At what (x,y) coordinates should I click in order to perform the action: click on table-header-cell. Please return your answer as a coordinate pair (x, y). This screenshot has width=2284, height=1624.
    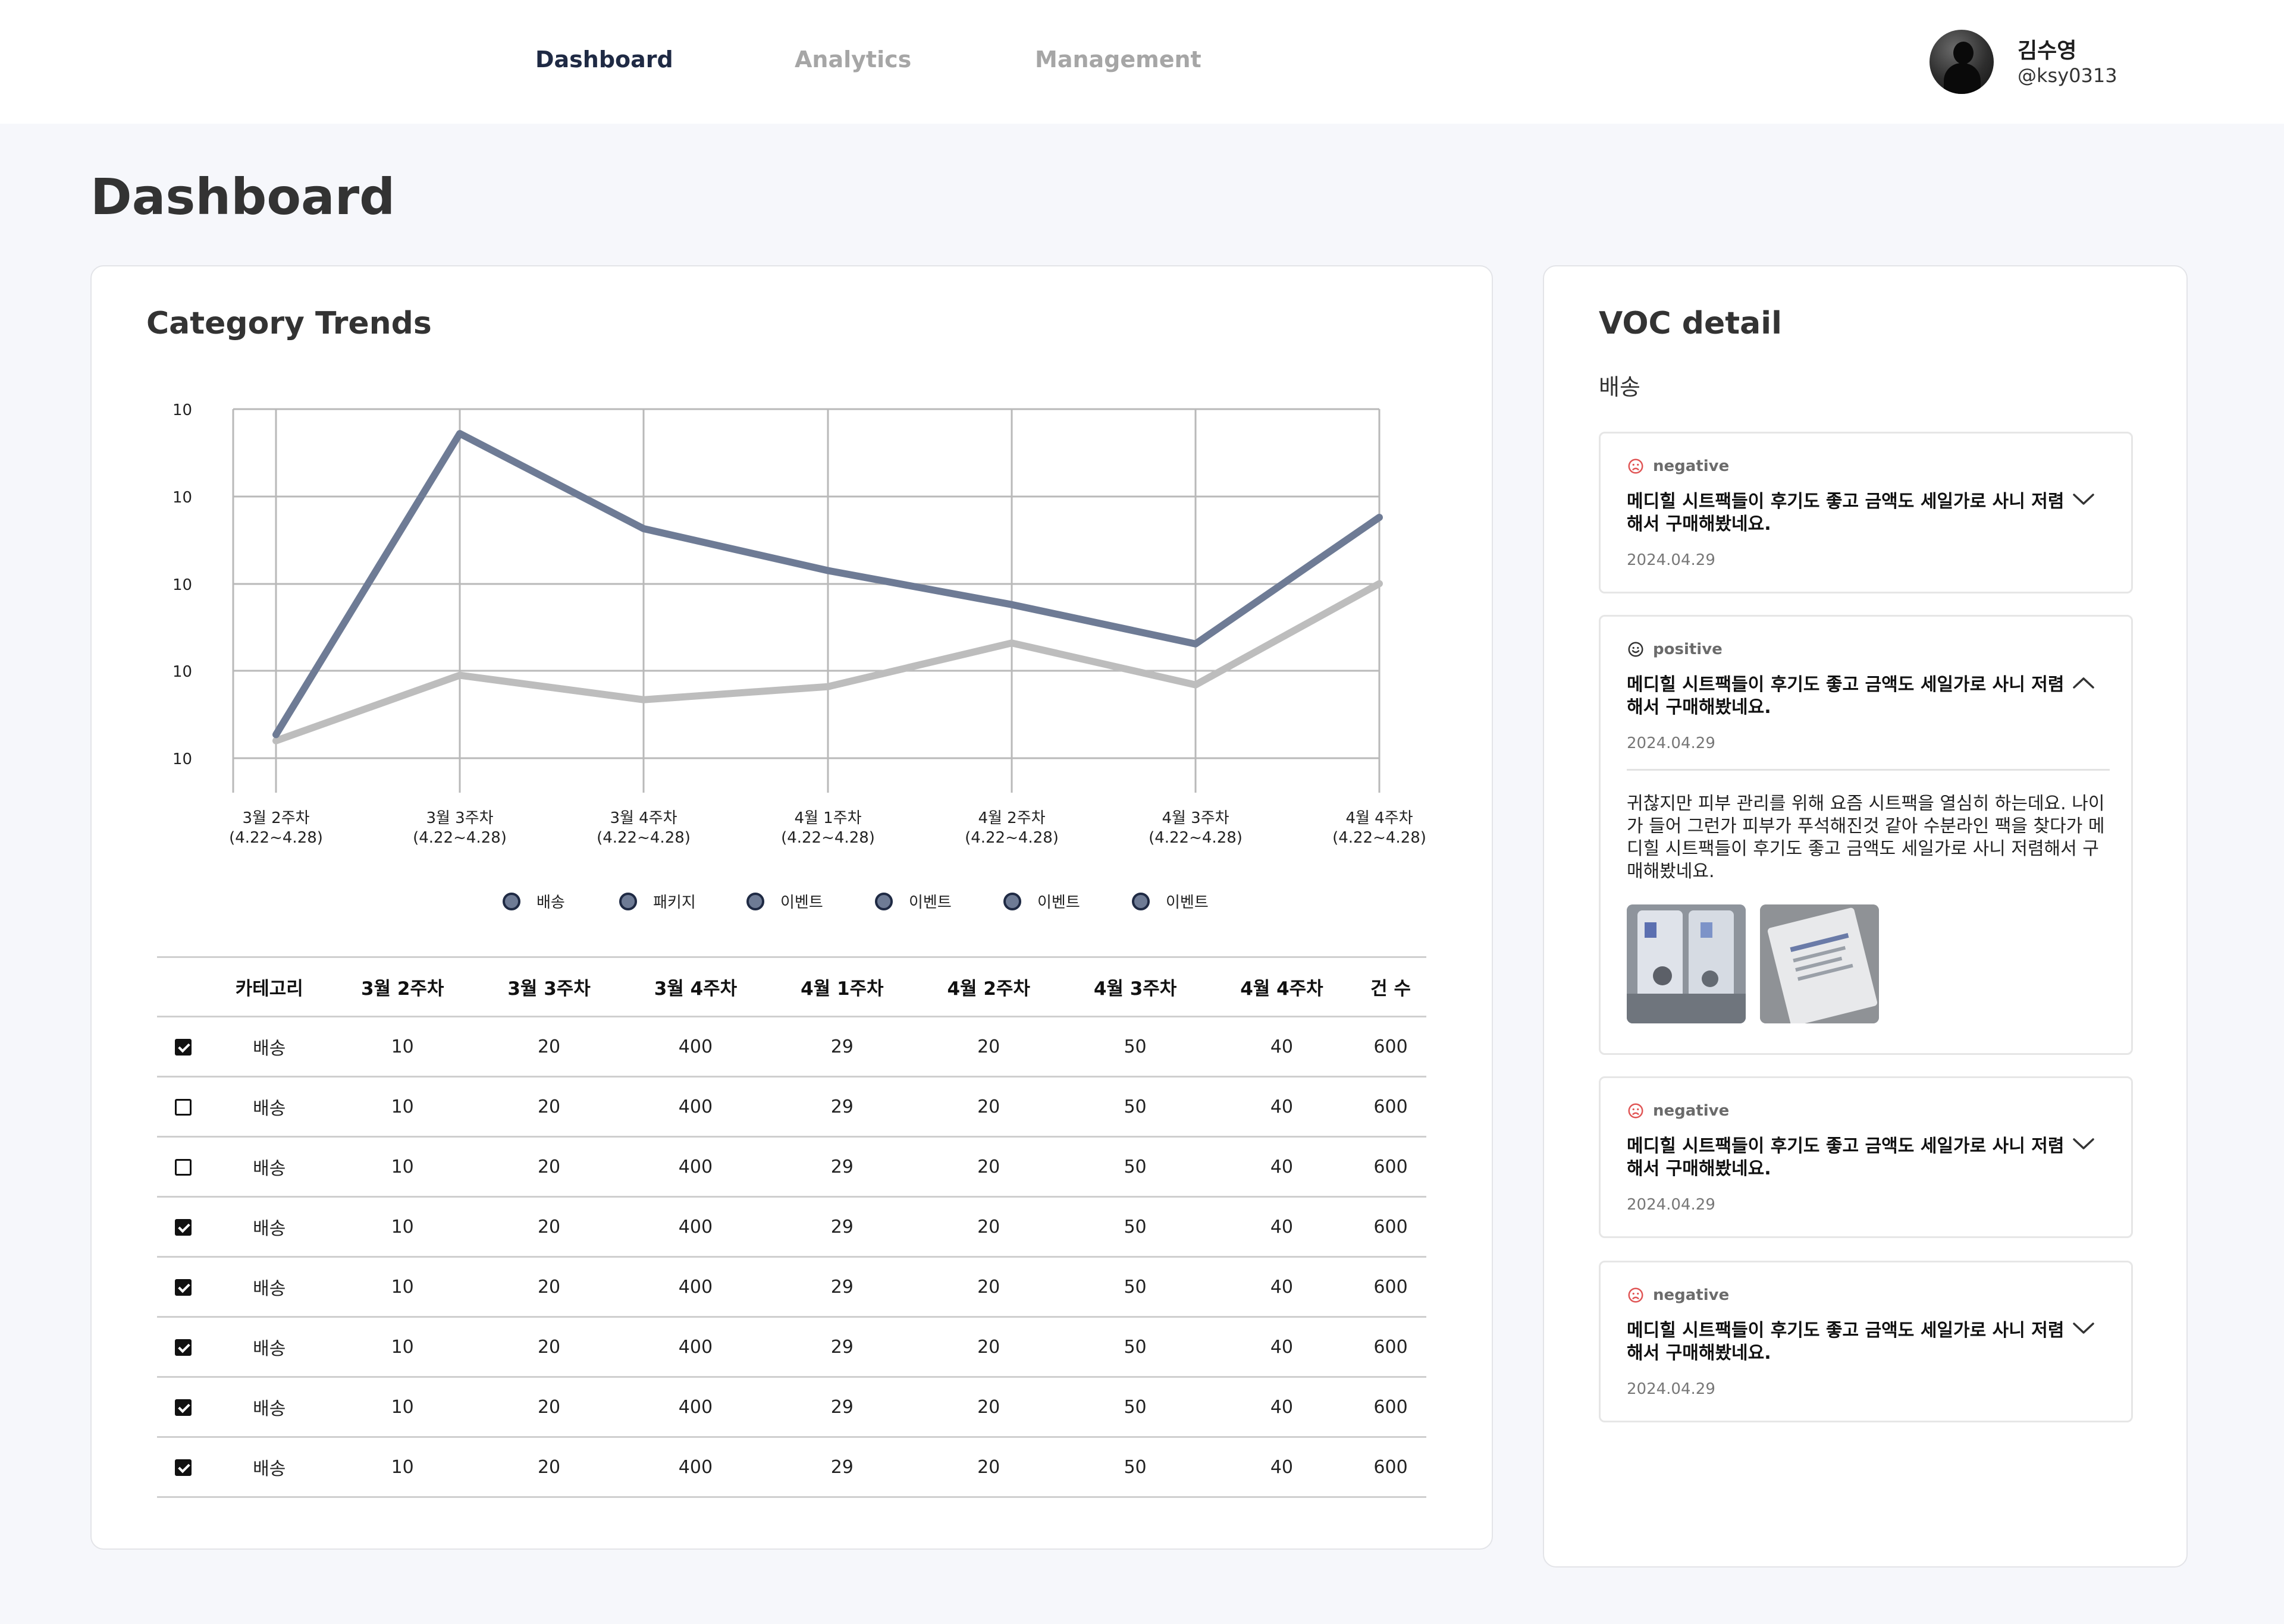
    Looking at the image, I should click on (183, 987).